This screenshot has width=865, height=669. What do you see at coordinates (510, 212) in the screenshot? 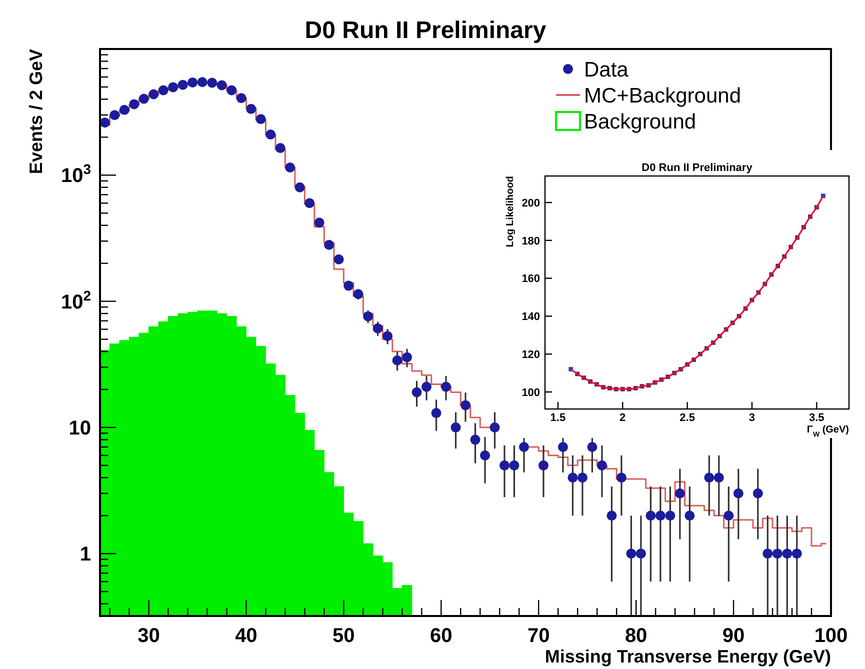
I see `y-axis-title: Log Likelihood` at bounding box center [510, 212].